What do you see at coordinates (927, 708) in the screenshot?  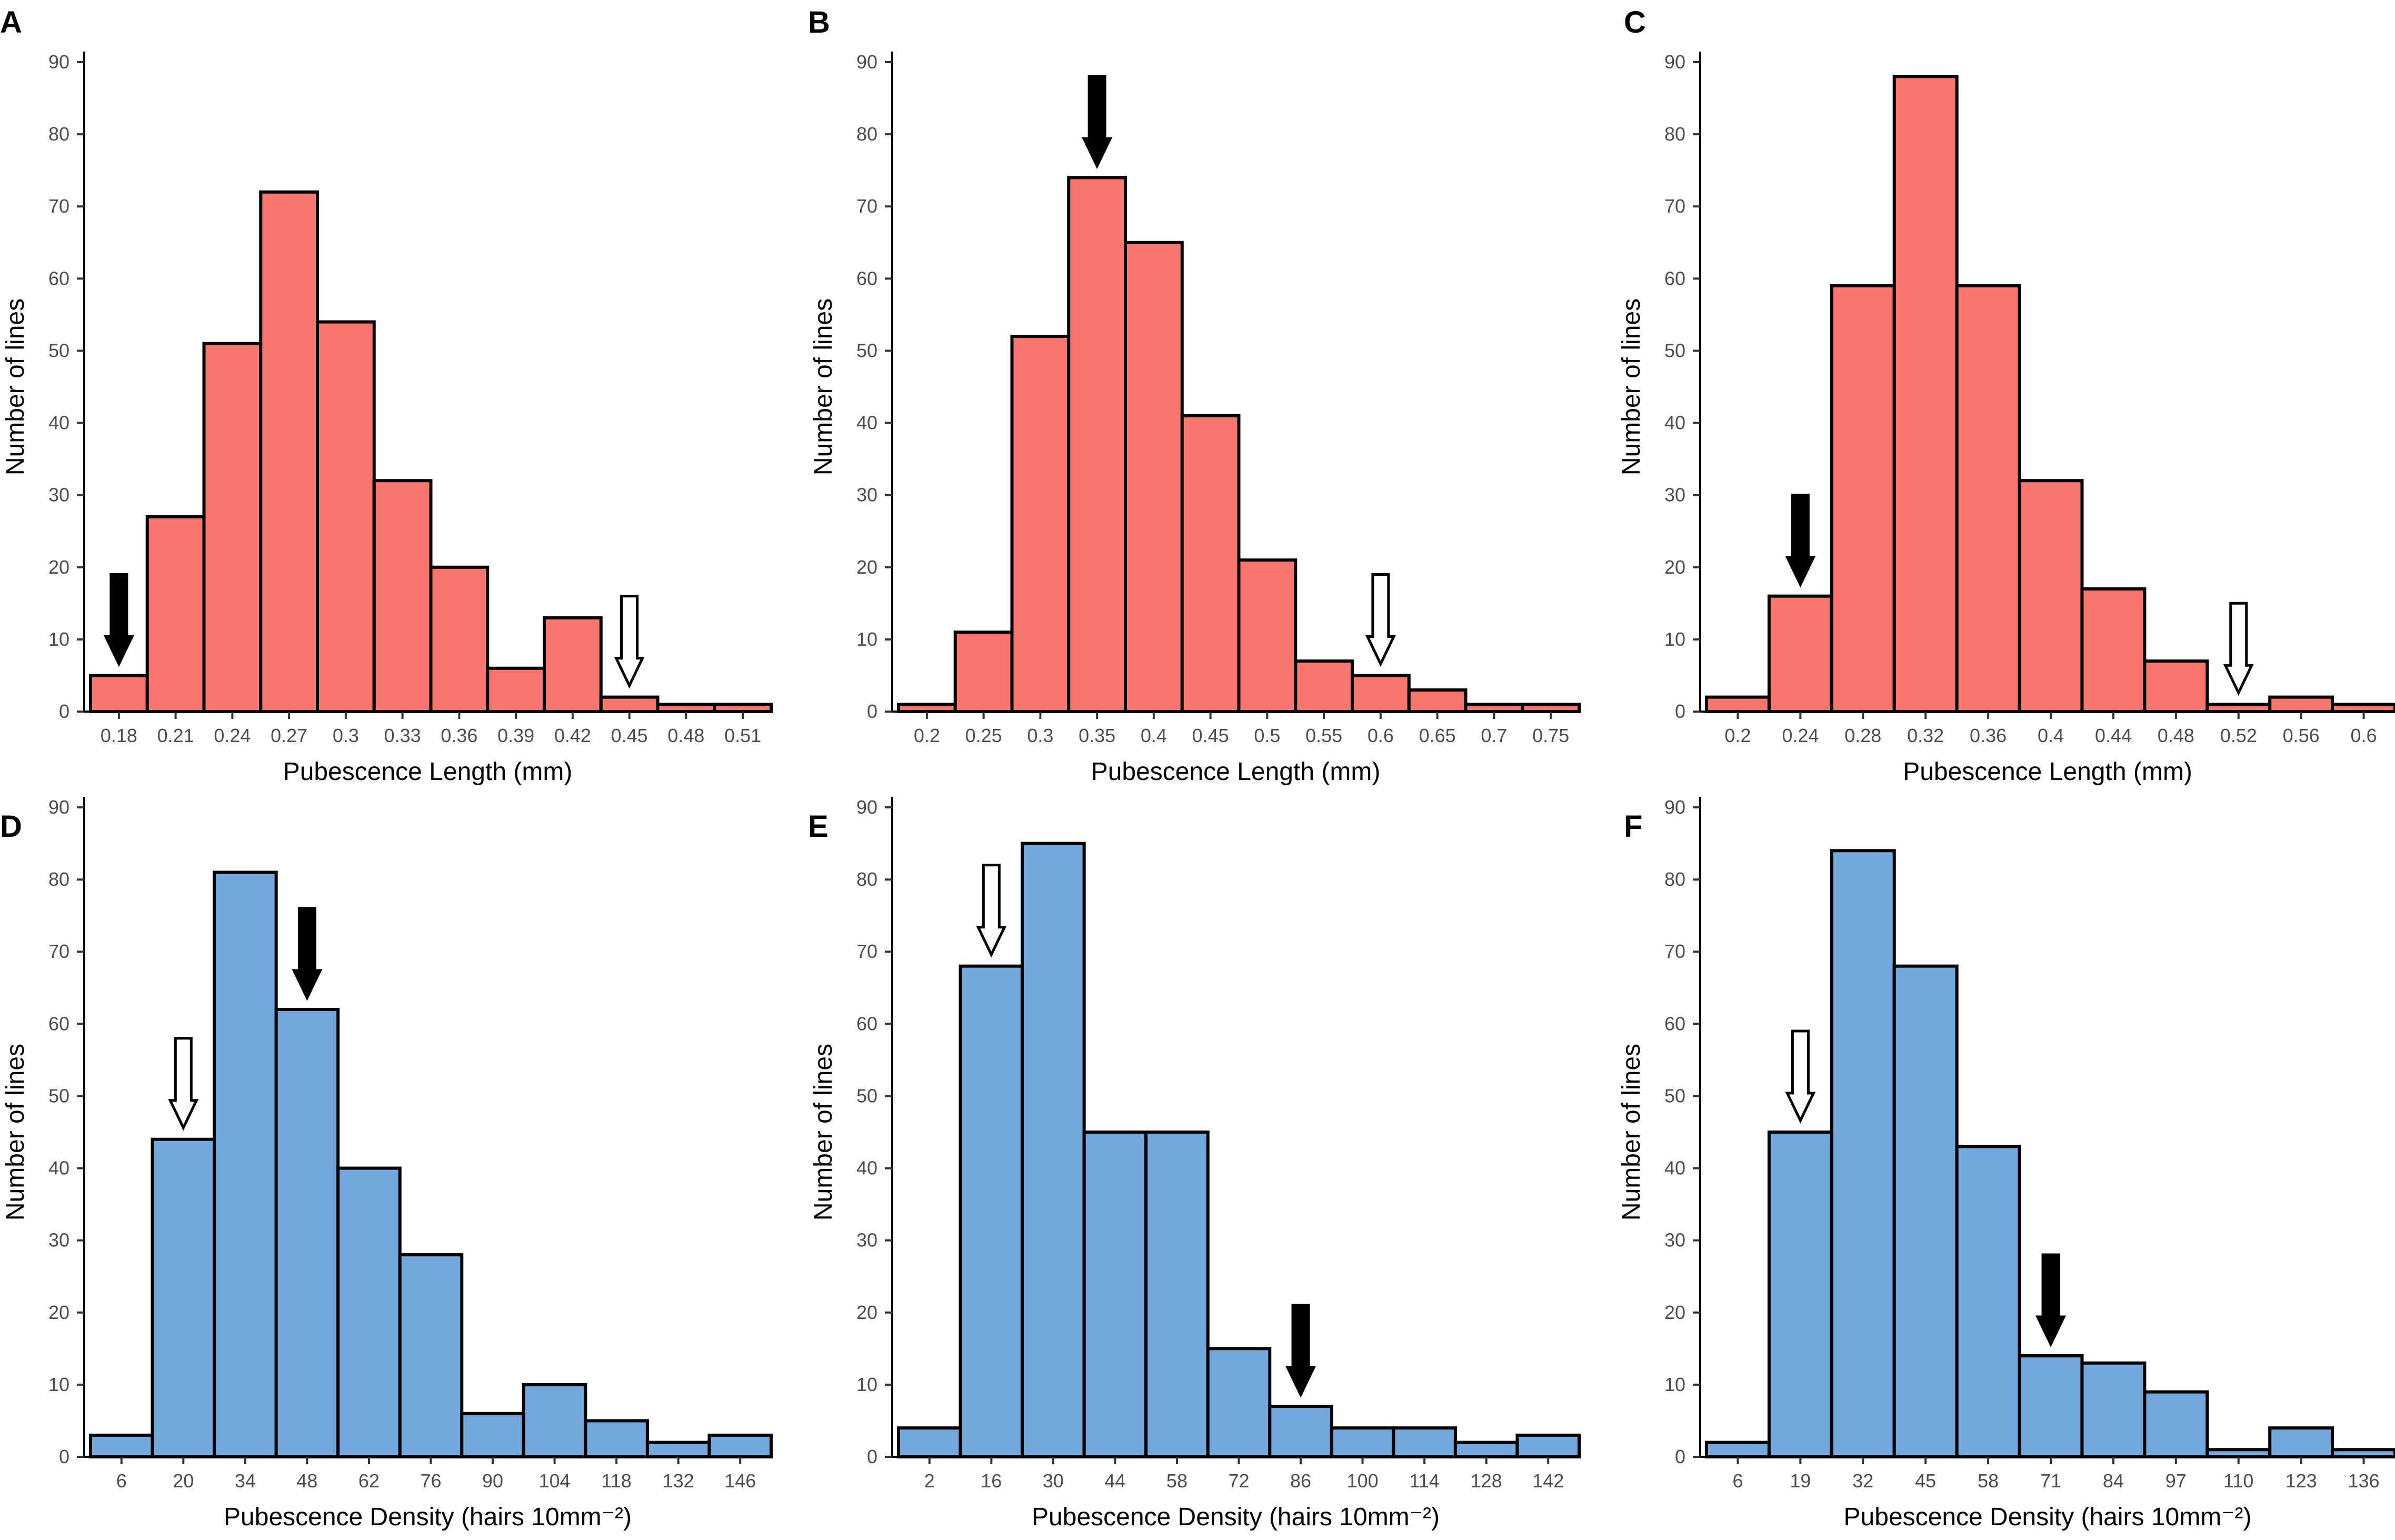 I see `bar-0.2` at bounding box center [927, 708].